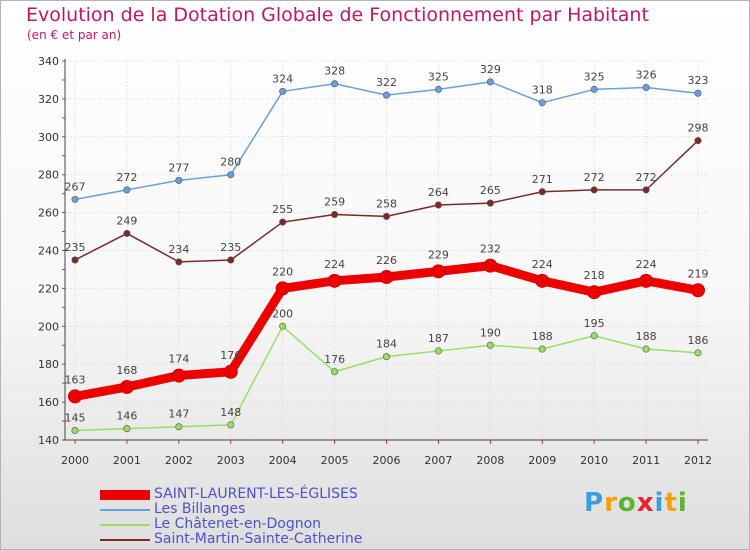 This screenshot has width=750, height=550. What do you see at coordinates (698, 80) in the screenshot?
I see `data-label: 323` at bounding box center [698, 80].